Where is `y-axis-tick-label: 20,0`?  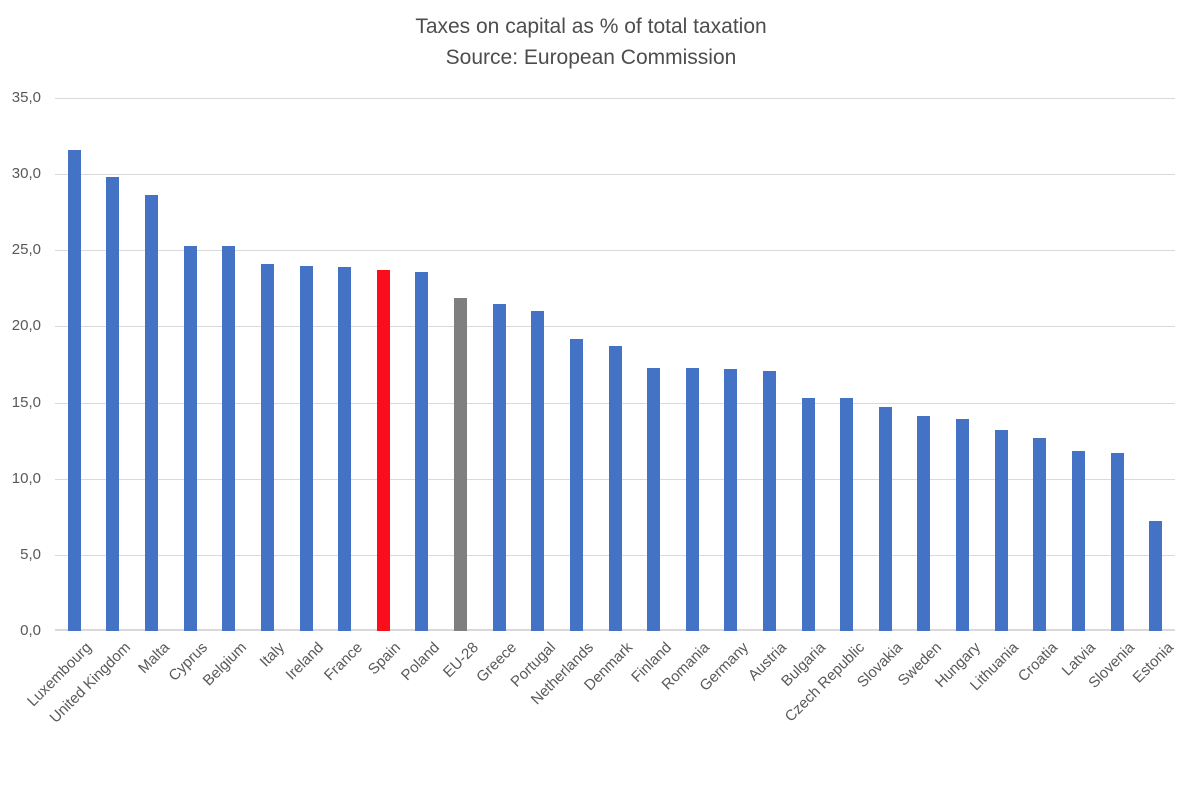 y-axis-tick-label: 20,0 is located at coordinates (26, 326).